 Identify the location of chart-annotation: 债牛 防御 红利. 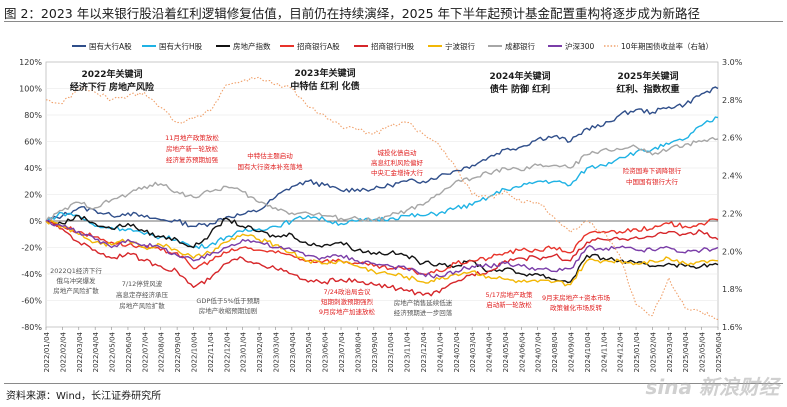
(520, 89).